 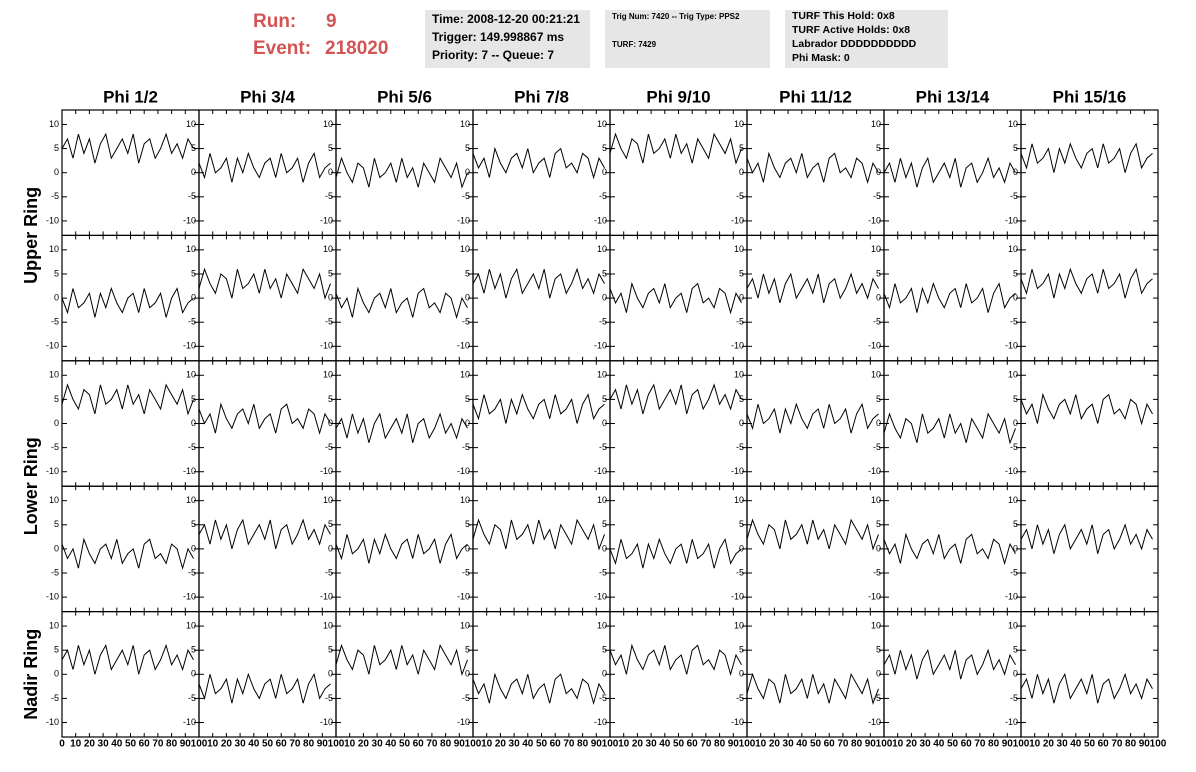 What do you see at coordinates (678, 96) in the screenshot?
I see `column-title: Phi 9/10` at bounding box center [678, 96].